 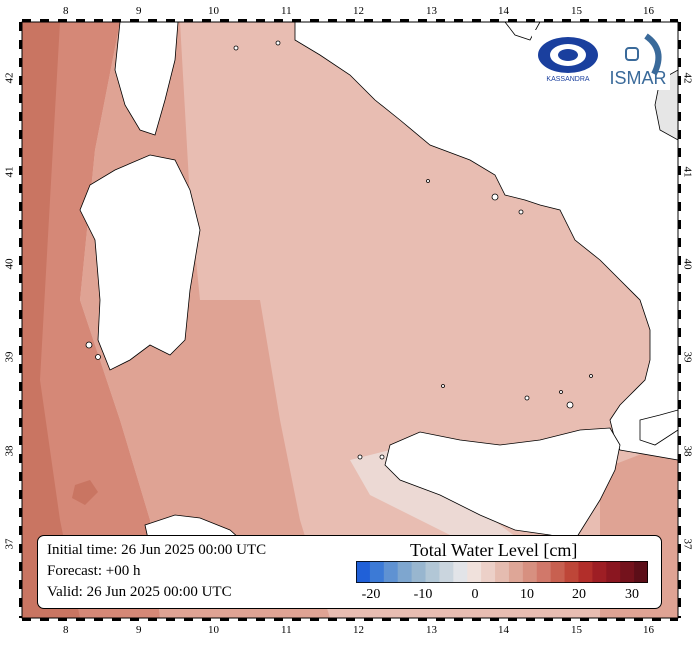 What do you see at coordinates (579, 594) in the screenshot?
I see `colorbar-tick-label: 20` at bounding box center [579, 594].